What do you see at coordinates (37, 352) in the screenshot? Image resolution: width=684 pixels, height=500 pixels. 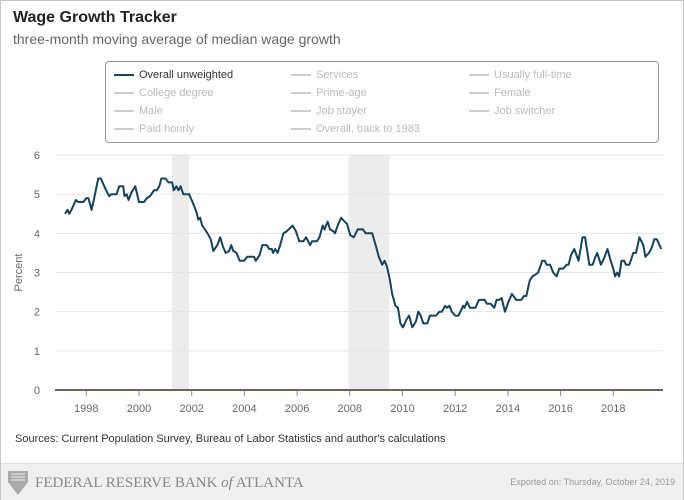 I see `y-tick-label: 1` at bounding box center [37, 352].